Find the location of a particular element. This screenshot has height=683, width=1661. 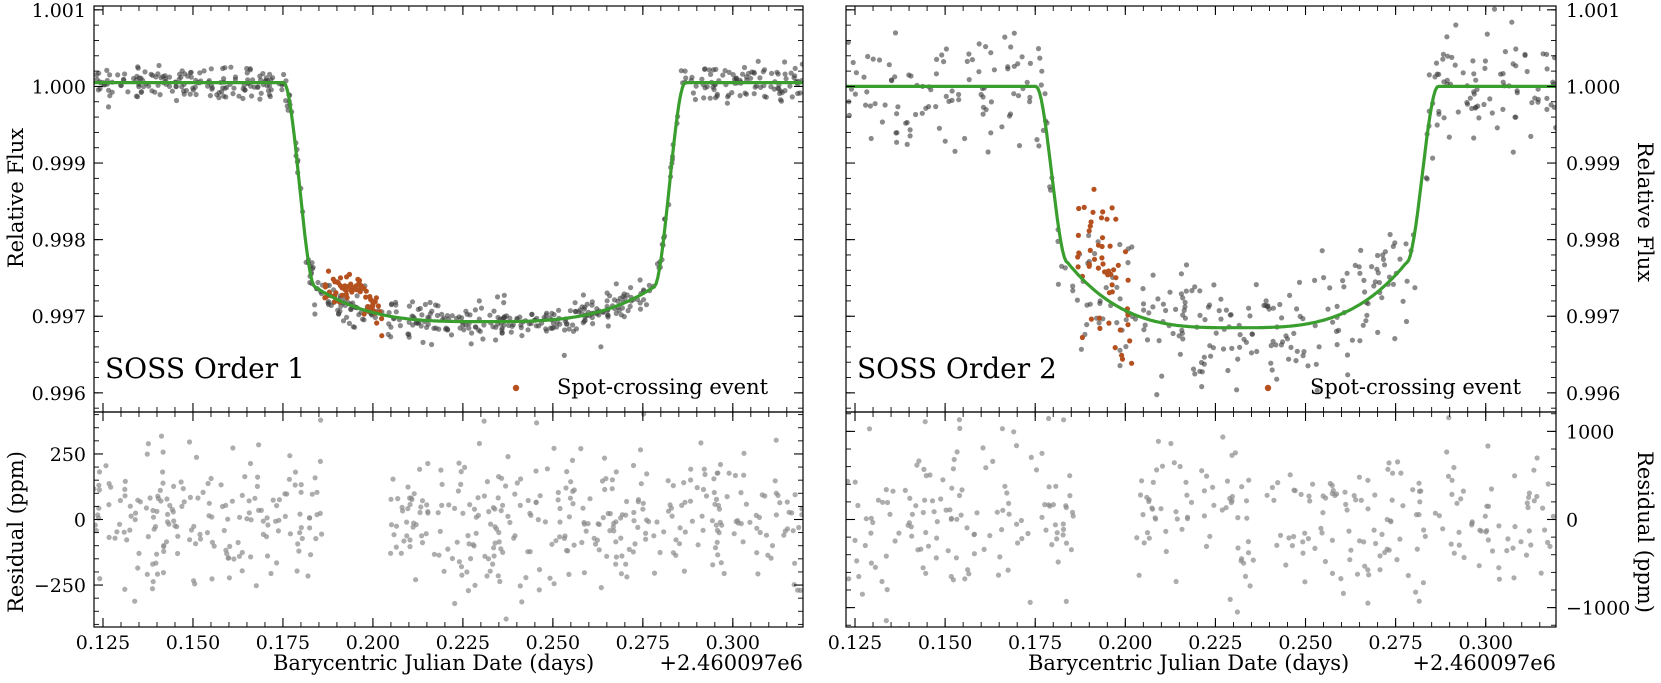

xtick-label: 0.275 is located at coordinates (643, 643).